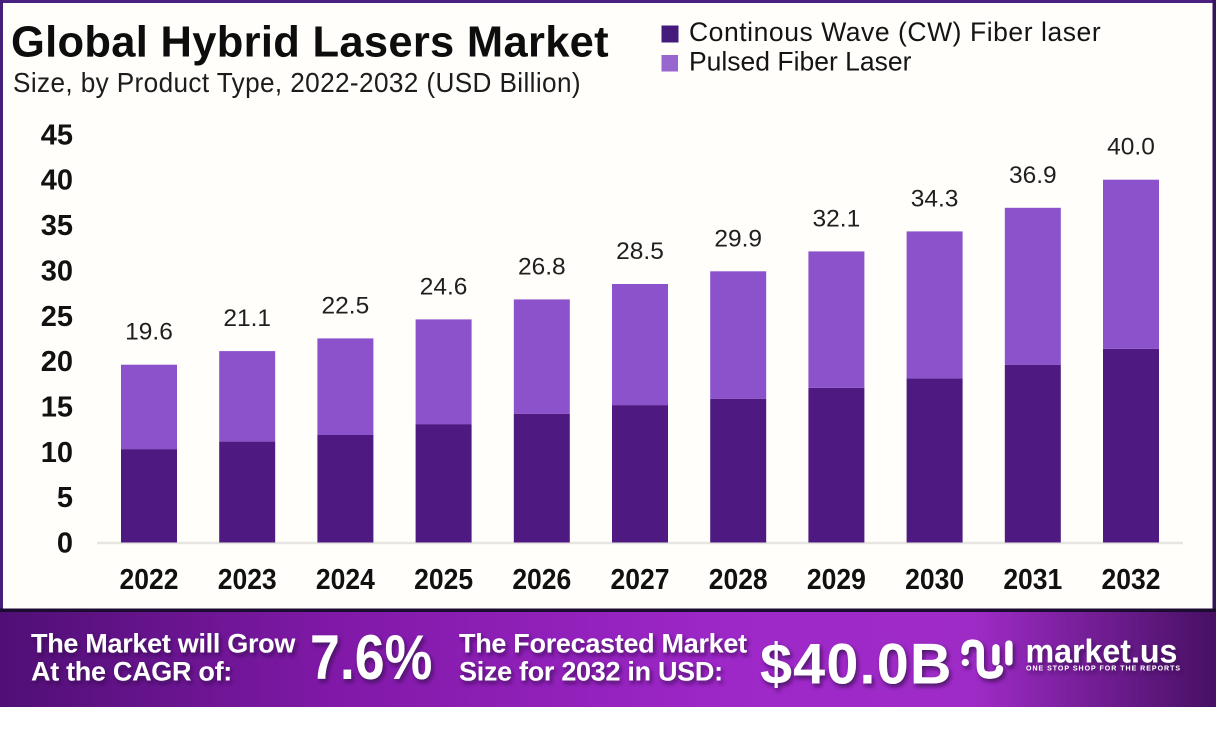 The width and height of the screenshot is (1216, 743). I want to click on svg-text: 2022, so click(149, 579).